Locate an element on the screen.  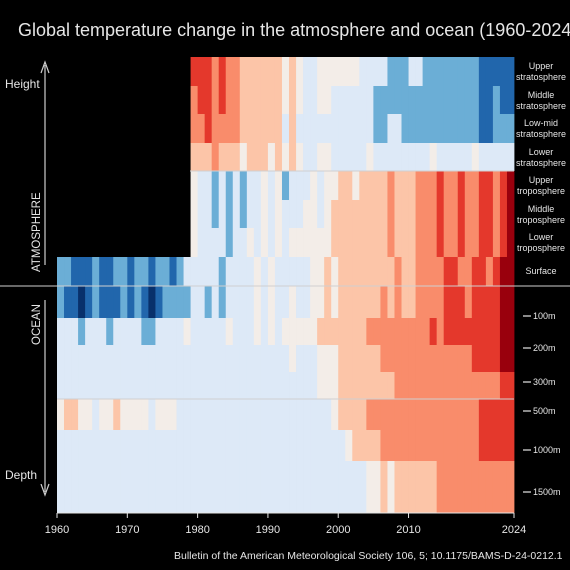
layer-label: Low-mid stratosphere is located at coordinates (541, 128).